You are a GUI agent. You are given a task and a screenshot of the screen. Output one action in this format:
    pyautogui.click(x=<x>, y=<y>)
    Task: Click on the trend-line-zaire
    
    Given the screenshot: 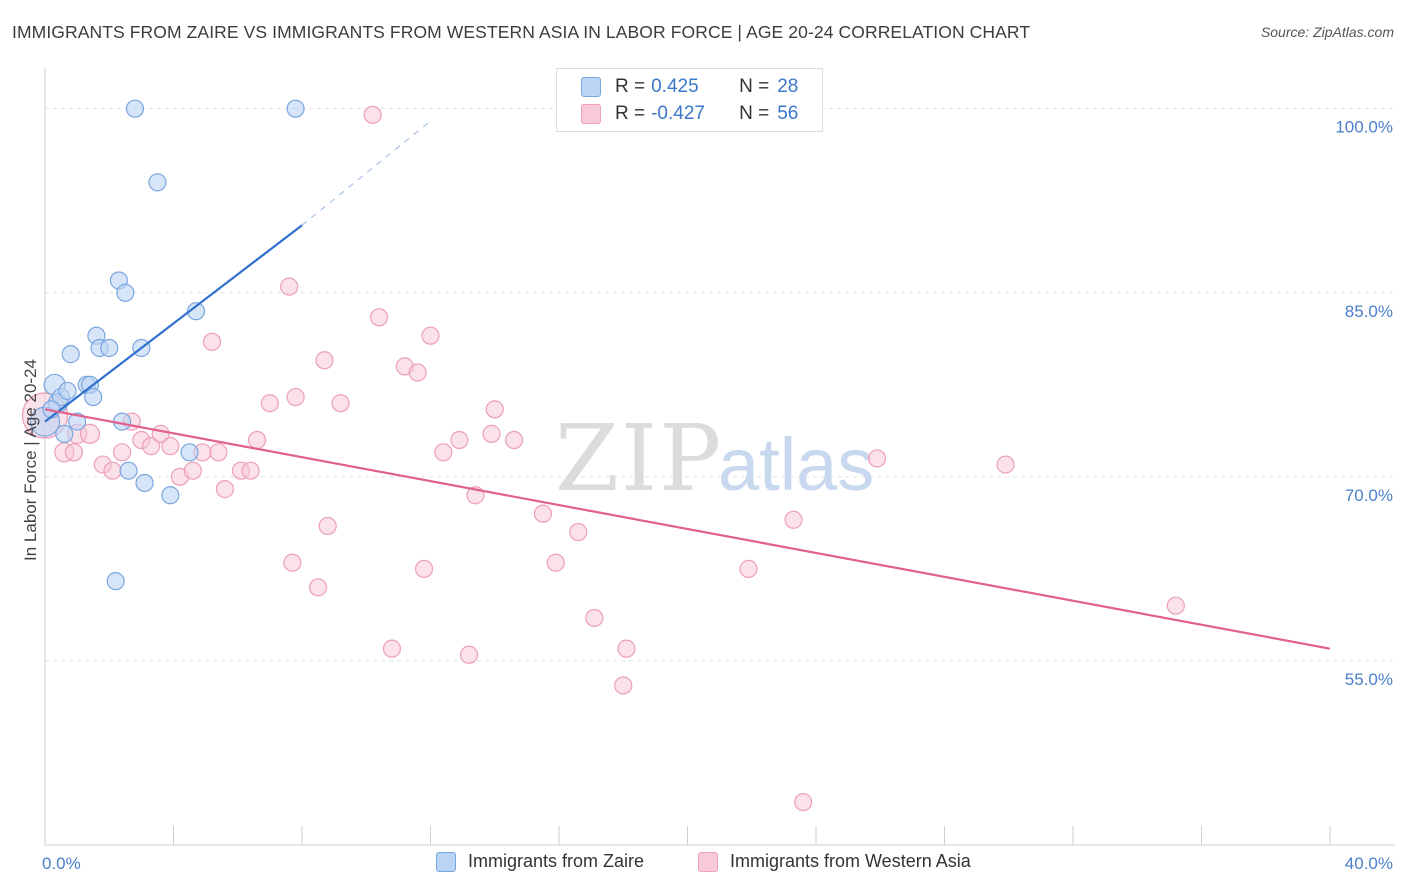 What is the action you would take?
    pyautogui.click(x=173, y=323)
    